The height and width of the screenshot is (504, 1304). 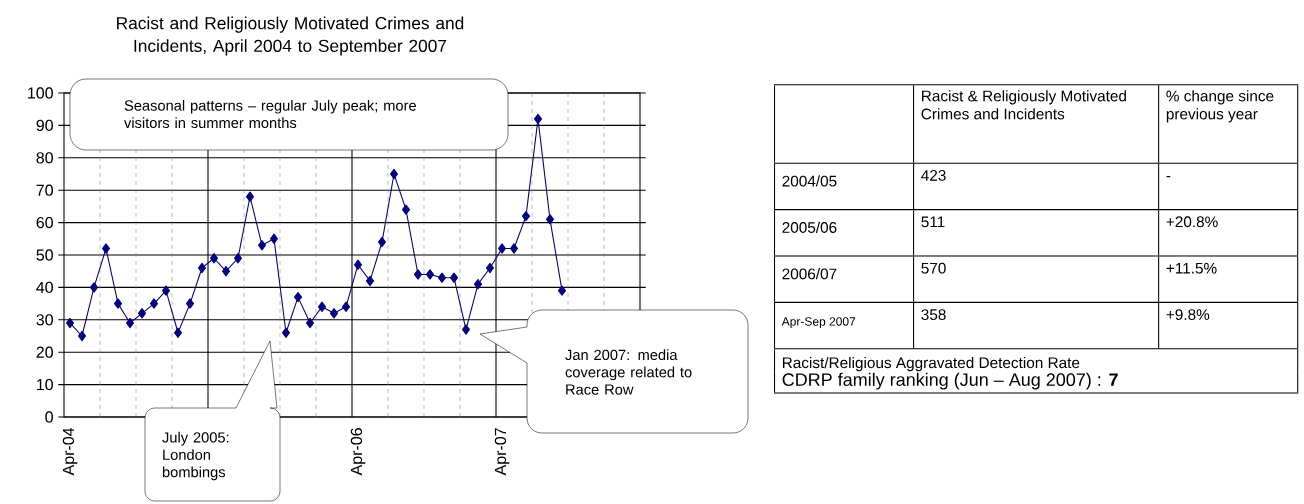 I want to click on y-tick-label: 100, so click(x=40, y=93).